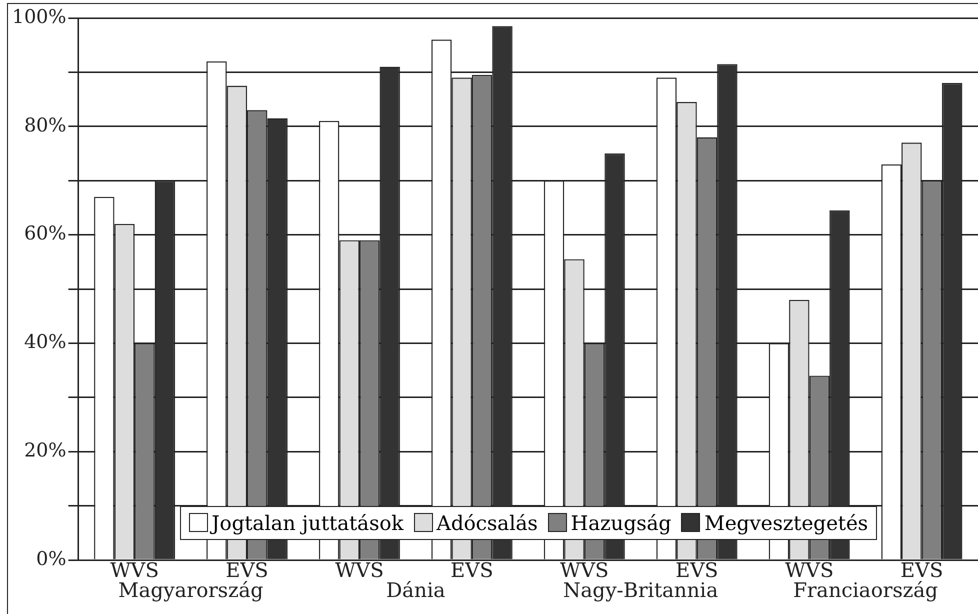 This screenshot has height=614, width=978. I want to click on x-tick-label: EVS, so click(472, 570).